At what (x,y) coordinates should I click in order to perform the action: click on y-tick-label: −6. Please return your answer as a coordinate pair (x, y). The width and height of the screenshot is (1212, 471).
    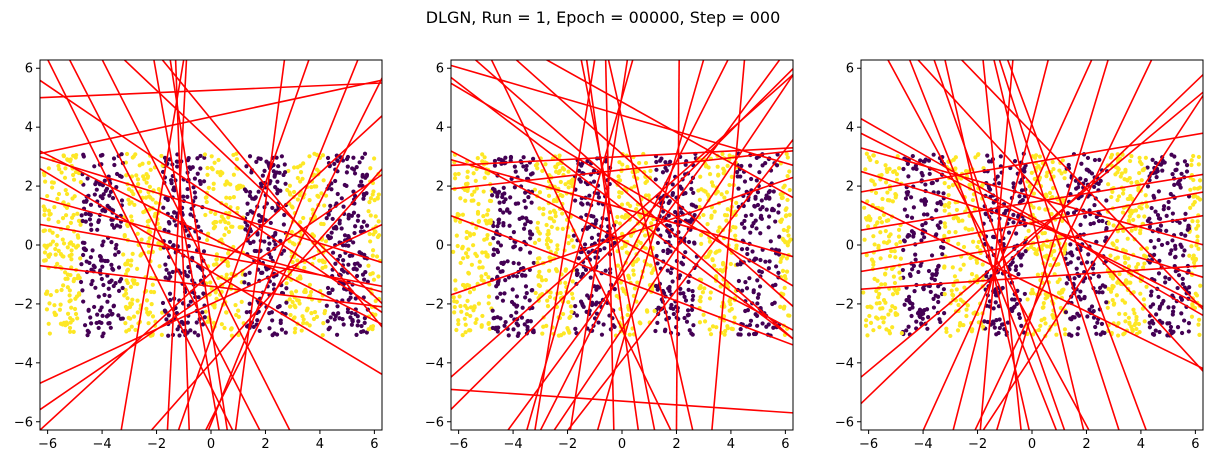
    Looking at the image, I should click on (23, 422).